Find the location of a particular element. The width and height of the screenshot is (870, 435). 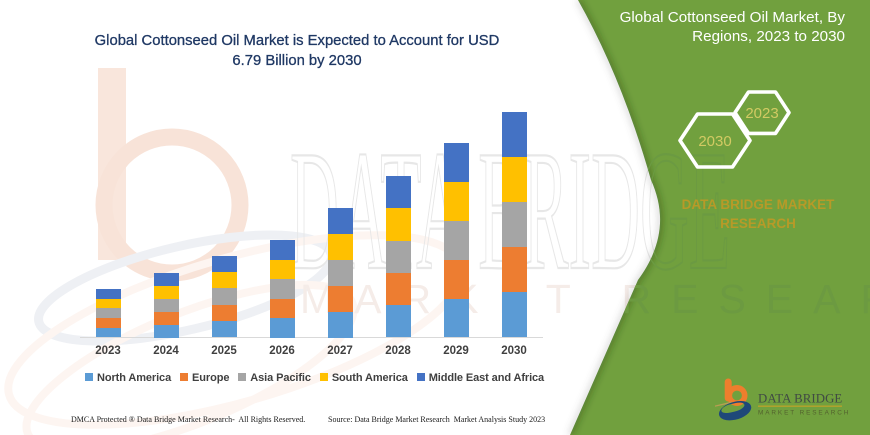

svg-text: MARKET RESEARCH is located at coordinates (804, 413).